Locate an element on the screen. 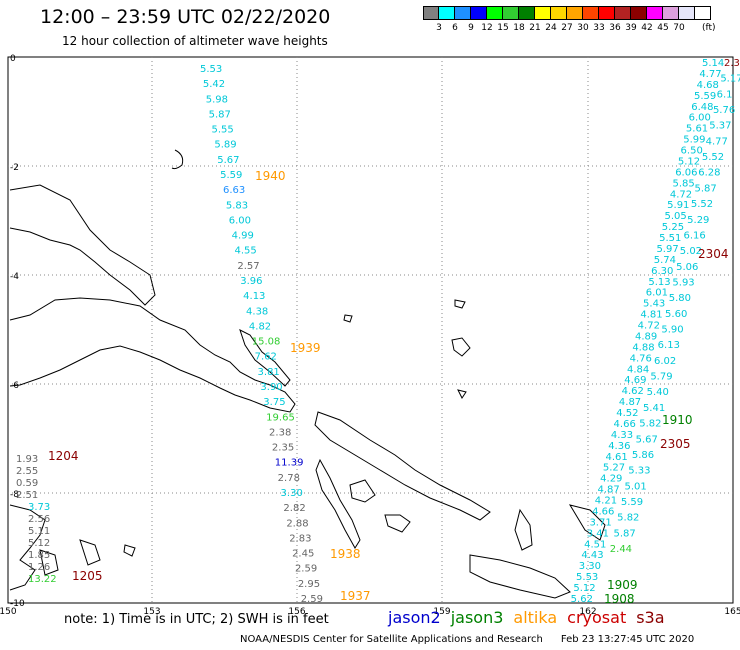  swh-reading: 4.89 is located at coordinates (646, 336).